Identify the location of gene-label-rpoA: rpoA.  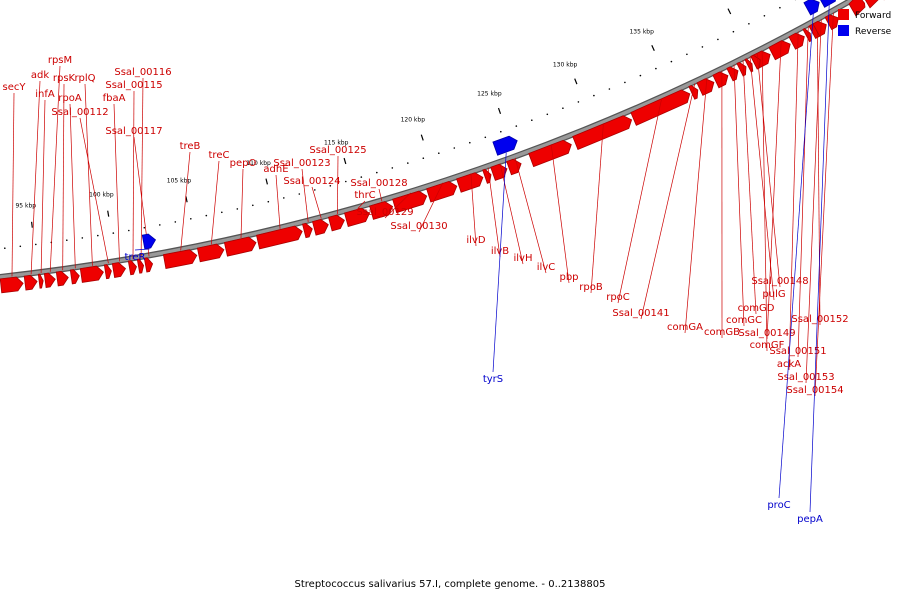
(70, 98).